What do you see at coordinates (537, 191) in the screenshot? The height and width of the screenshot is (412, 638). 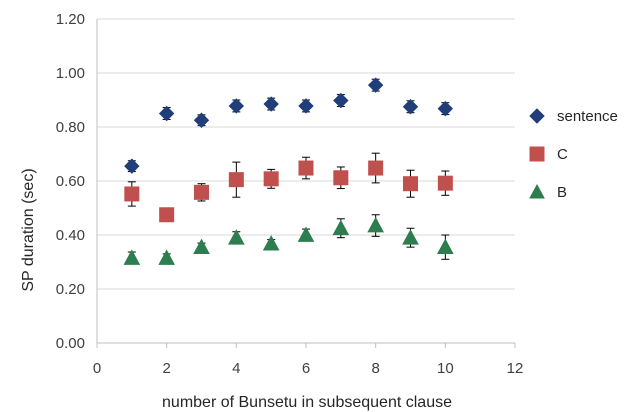 I see `legend-marker-b` at bounding box center [537, 191].